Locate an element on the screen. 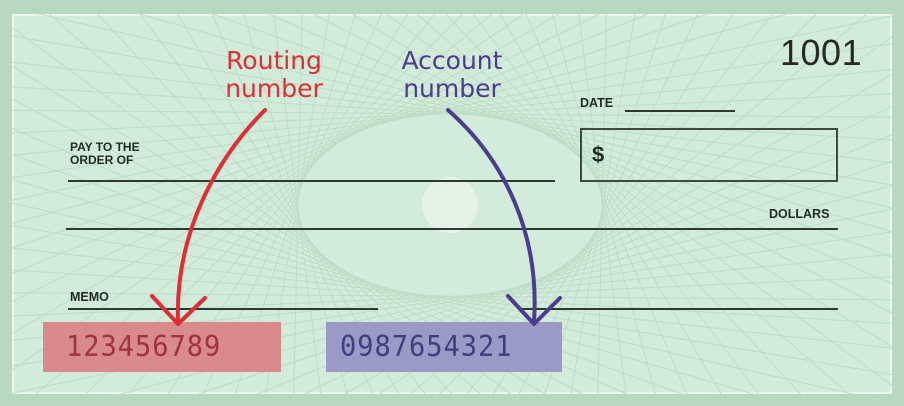 This screenshot has width=904, height=406. dollars-line is located at coordinates (452, 229).